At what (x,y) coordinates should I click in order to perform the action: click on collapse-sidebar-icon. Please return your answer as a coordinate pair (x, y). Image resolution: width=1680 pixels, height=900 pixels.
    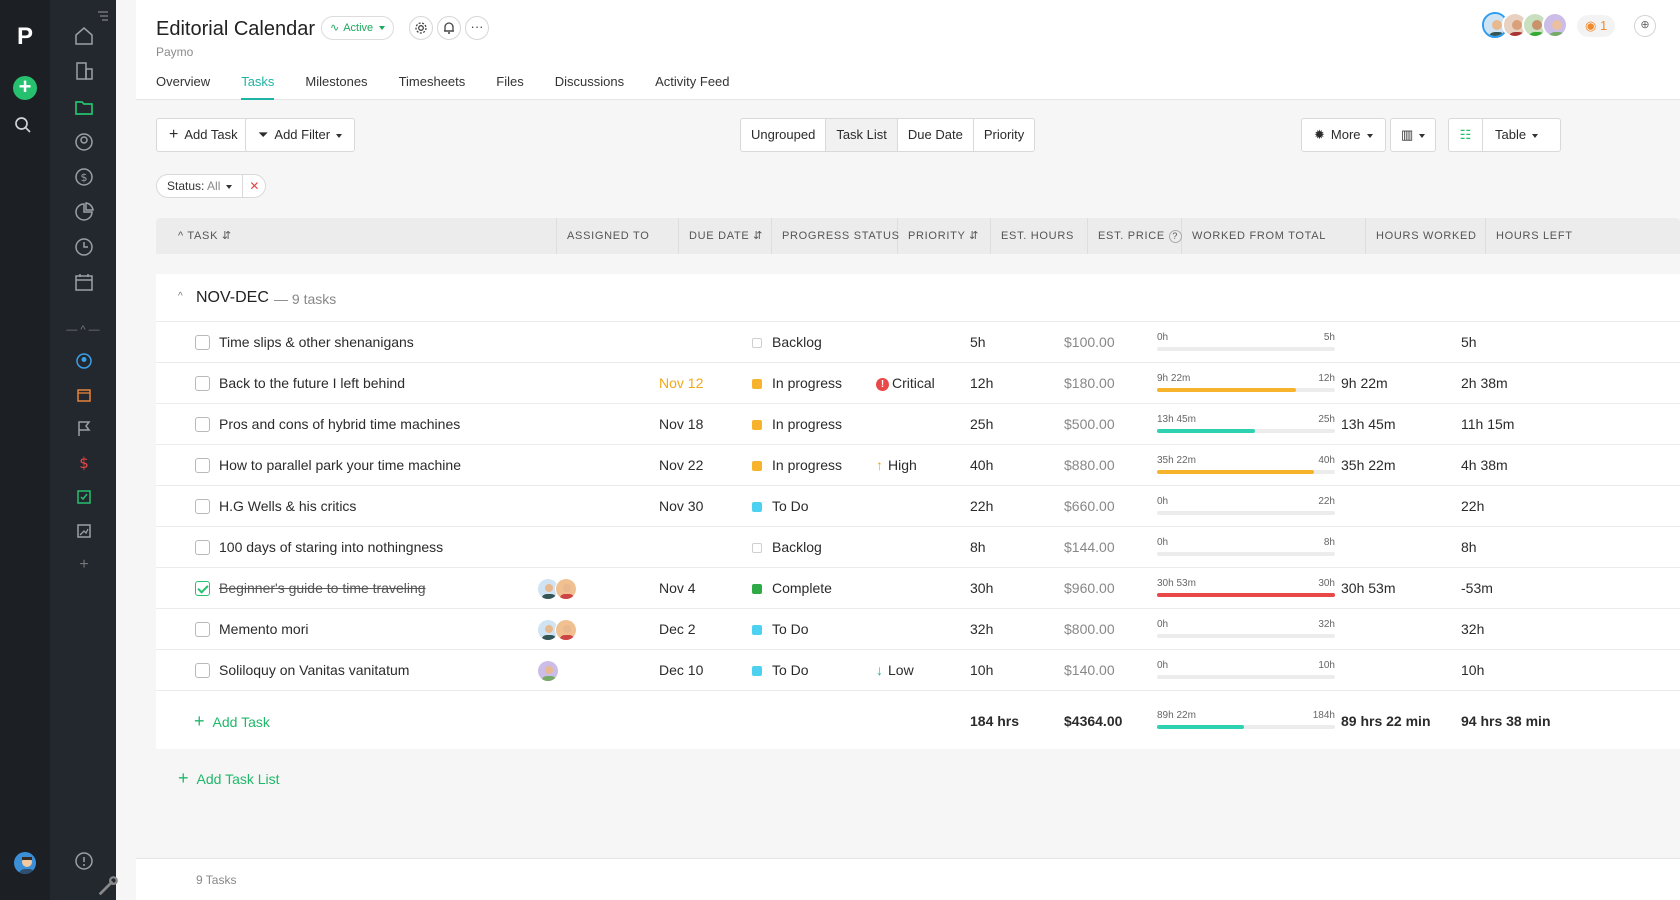
    Looking at the image, I should click on (103, 14).